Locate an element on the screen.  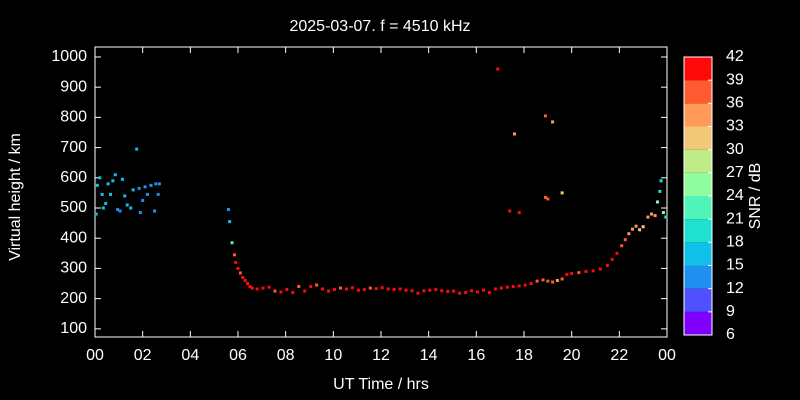
y-tick-label: 300 is located at coordinates (73, 268).